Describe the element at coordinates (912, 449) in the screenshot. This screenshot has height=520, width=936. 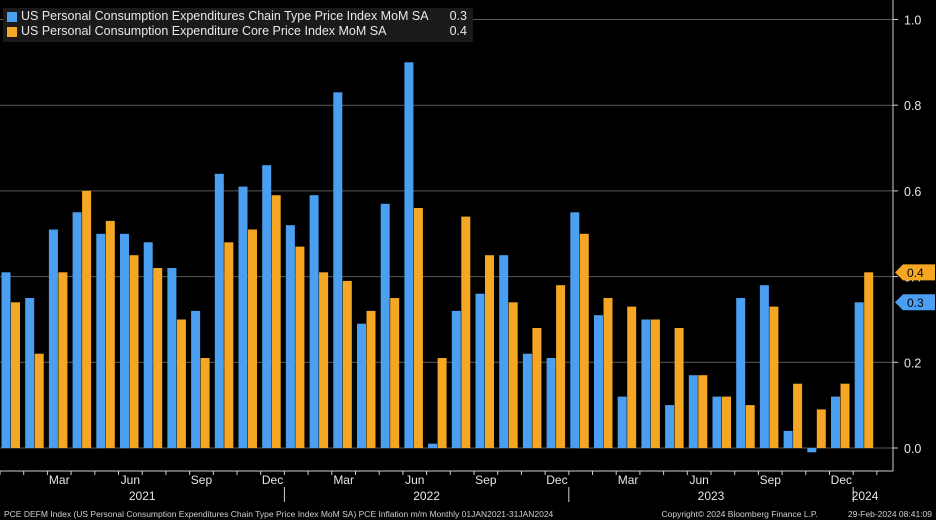
I see `y-tick-label: 0.0` at that location.